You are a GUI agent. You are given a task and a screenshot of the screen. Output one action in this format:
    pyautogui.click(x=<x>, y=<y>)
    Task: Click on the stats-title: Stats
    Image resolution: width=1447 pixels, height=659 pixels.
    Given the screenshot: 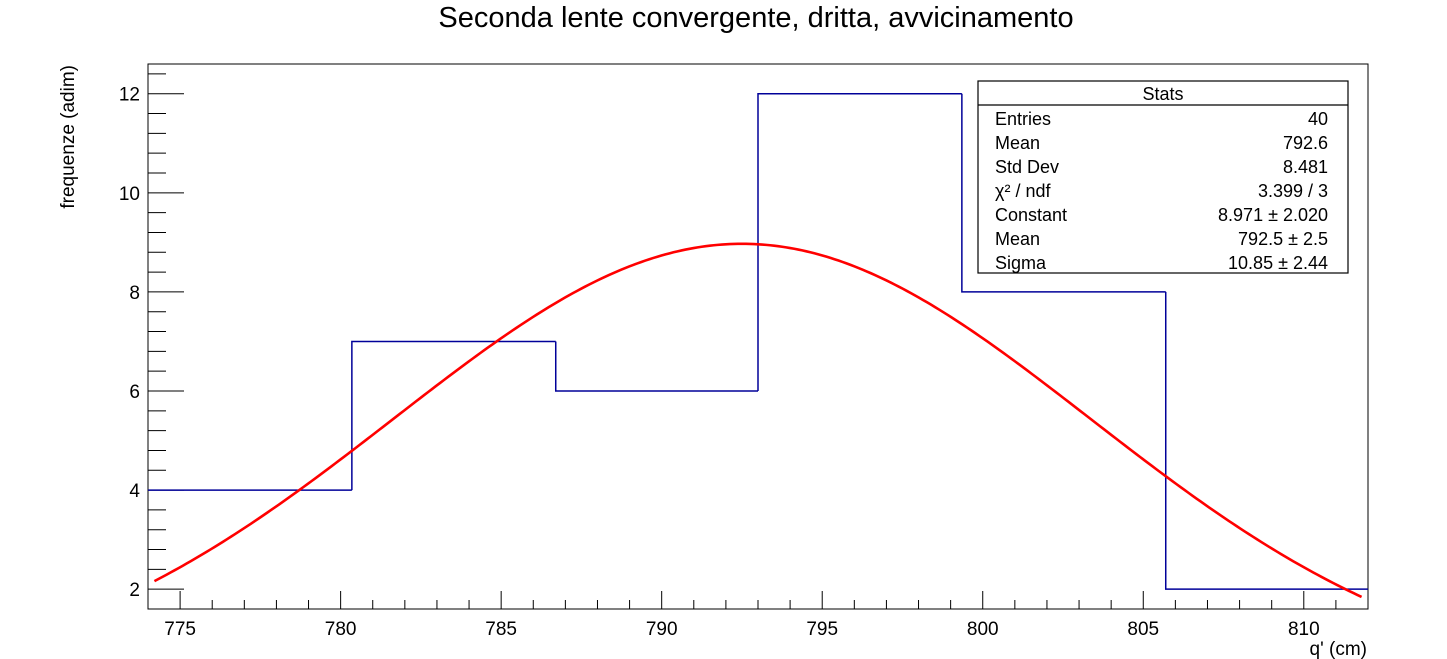 What is the action you would take?
    pyautogui.click(x=1162, y=94)
    